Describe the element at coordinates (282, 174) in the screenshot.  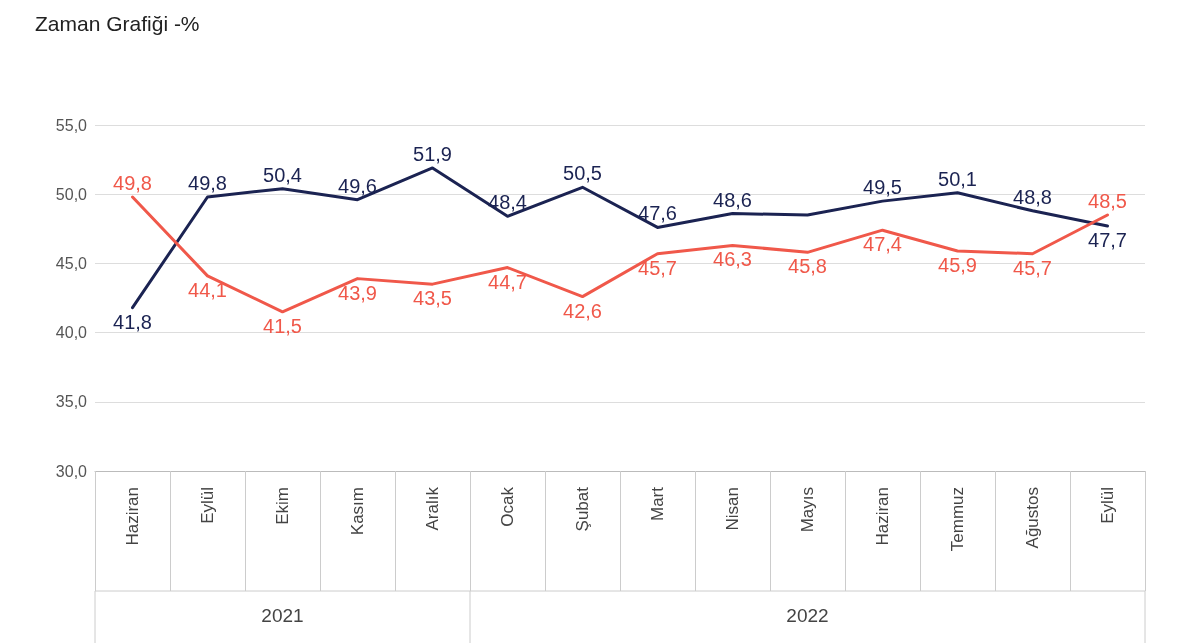
I see `data-label: 50,4` at that location.